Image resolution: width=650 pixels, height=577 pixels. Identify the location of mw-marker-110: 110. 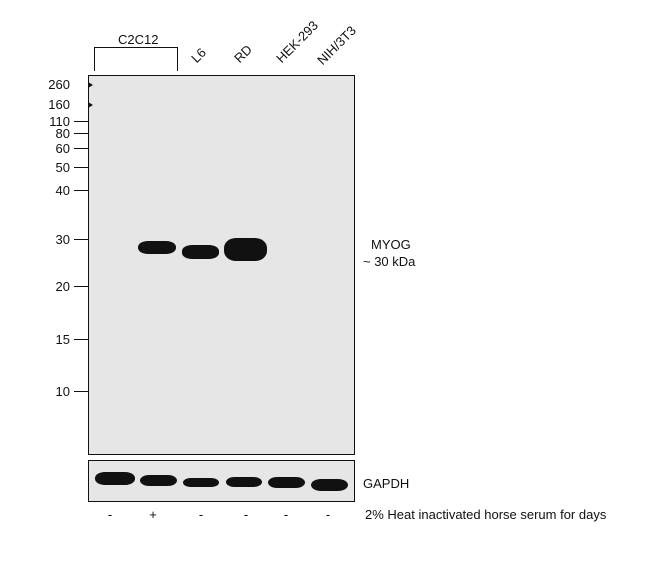
(59, 121).